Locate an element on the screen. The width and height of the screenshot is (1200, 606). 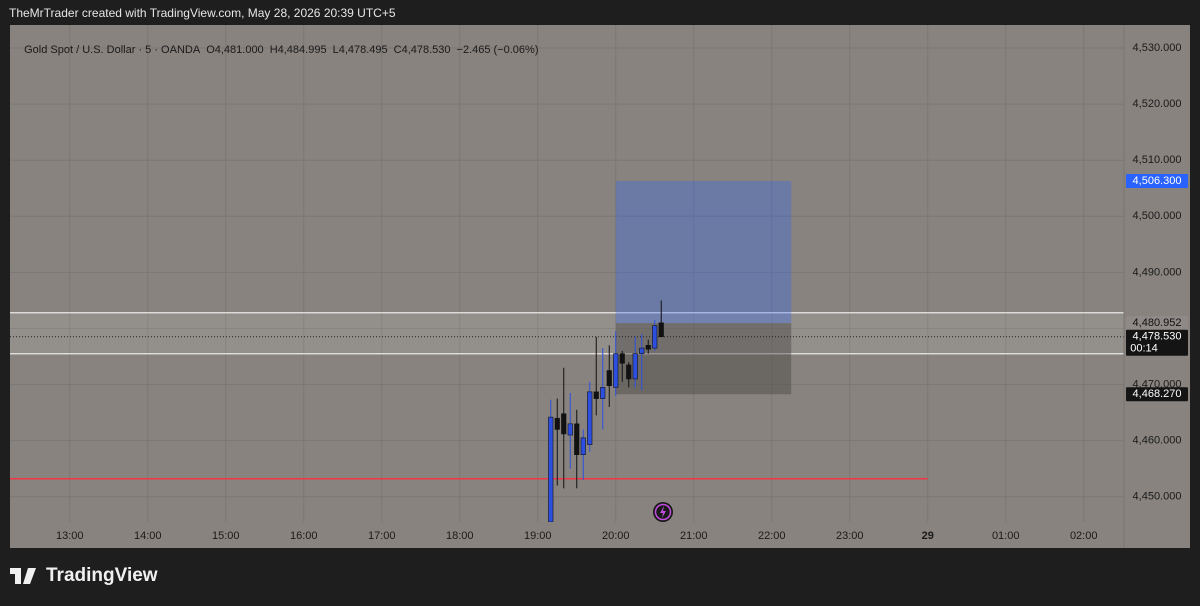
footer-logo: TradingView is located at coordinates (84, 576).